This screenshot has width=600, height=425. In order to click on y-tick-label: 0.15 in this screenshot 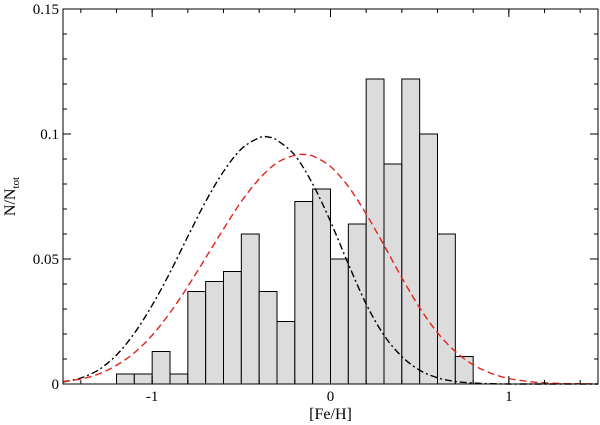, I will do `click(46, 10)`.